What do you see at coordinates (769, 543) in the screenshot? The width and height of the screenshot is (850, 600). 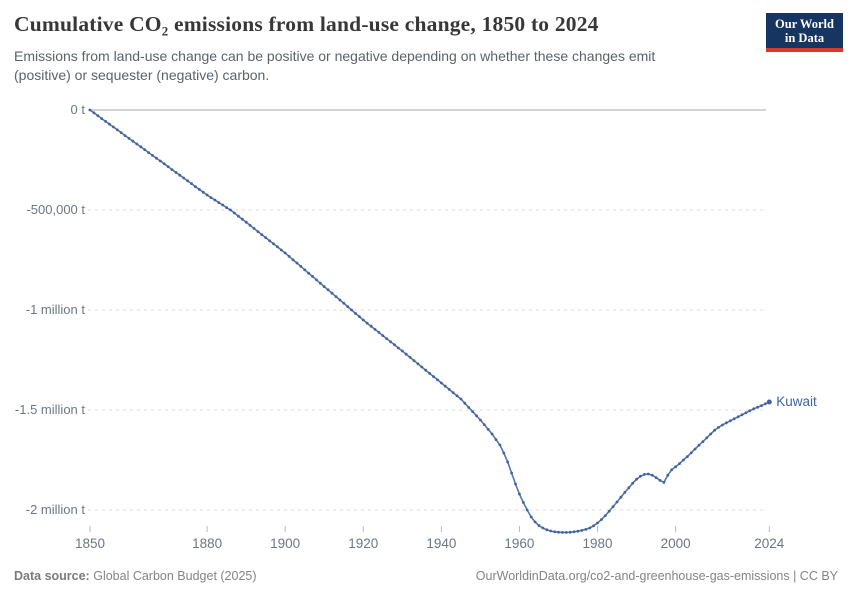 I see `x-tick-label: 2024` at bounding box center [769, 543].